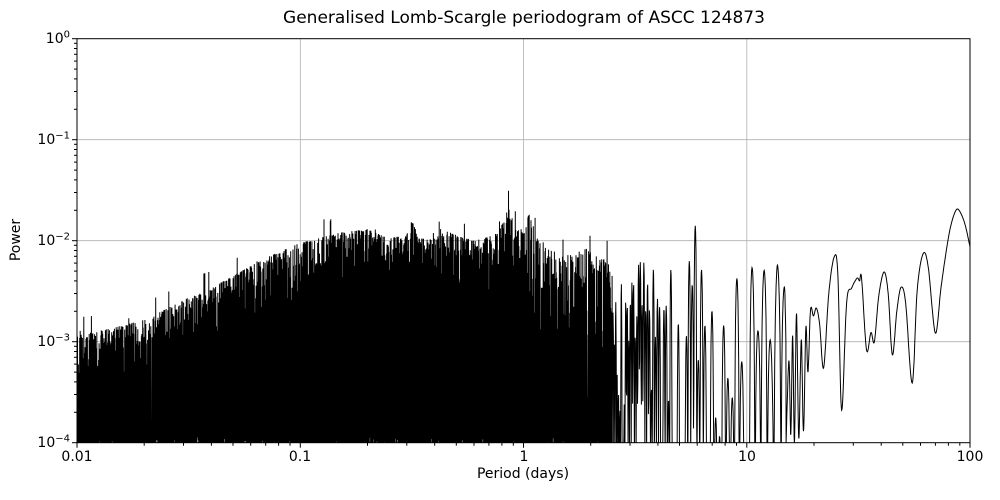 Image resolution: width=1000 pixels, height=500 pixels. What do you see at coordinates (300, 457) in the screenshot?
I see `x-tick-label: 0.1` at bounding box center [300, 457].